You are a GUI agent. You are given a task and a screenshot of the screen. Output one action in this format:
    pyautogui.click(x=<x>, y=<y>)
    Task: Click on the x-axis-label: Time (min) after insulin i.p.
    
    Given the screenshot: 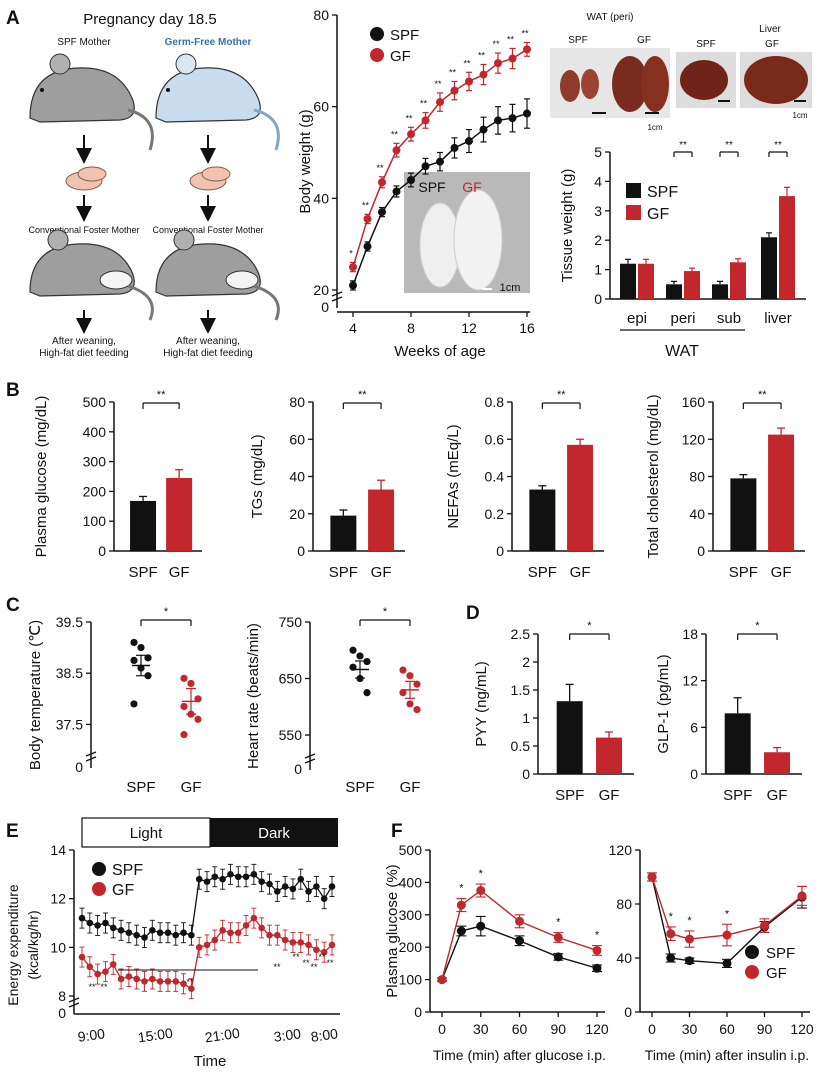 What is the action you would take?
    pyautogui.click(x=727, y=1055)
    